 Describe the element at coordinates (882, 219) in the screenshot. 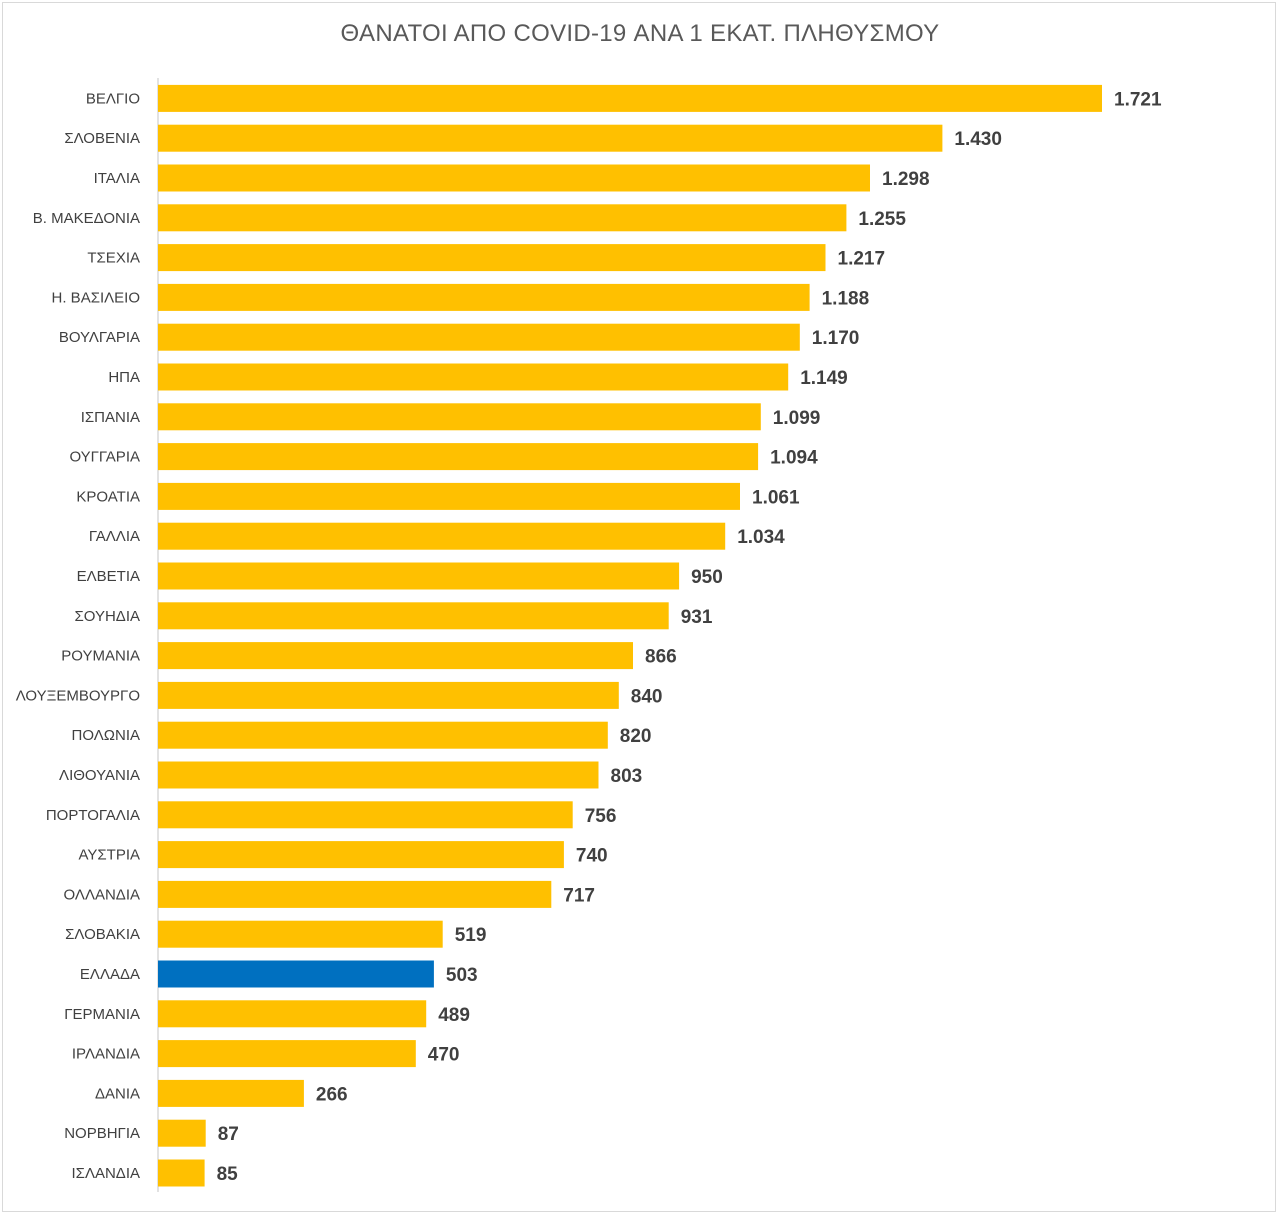

I see `value-label: 1.255` at that location.